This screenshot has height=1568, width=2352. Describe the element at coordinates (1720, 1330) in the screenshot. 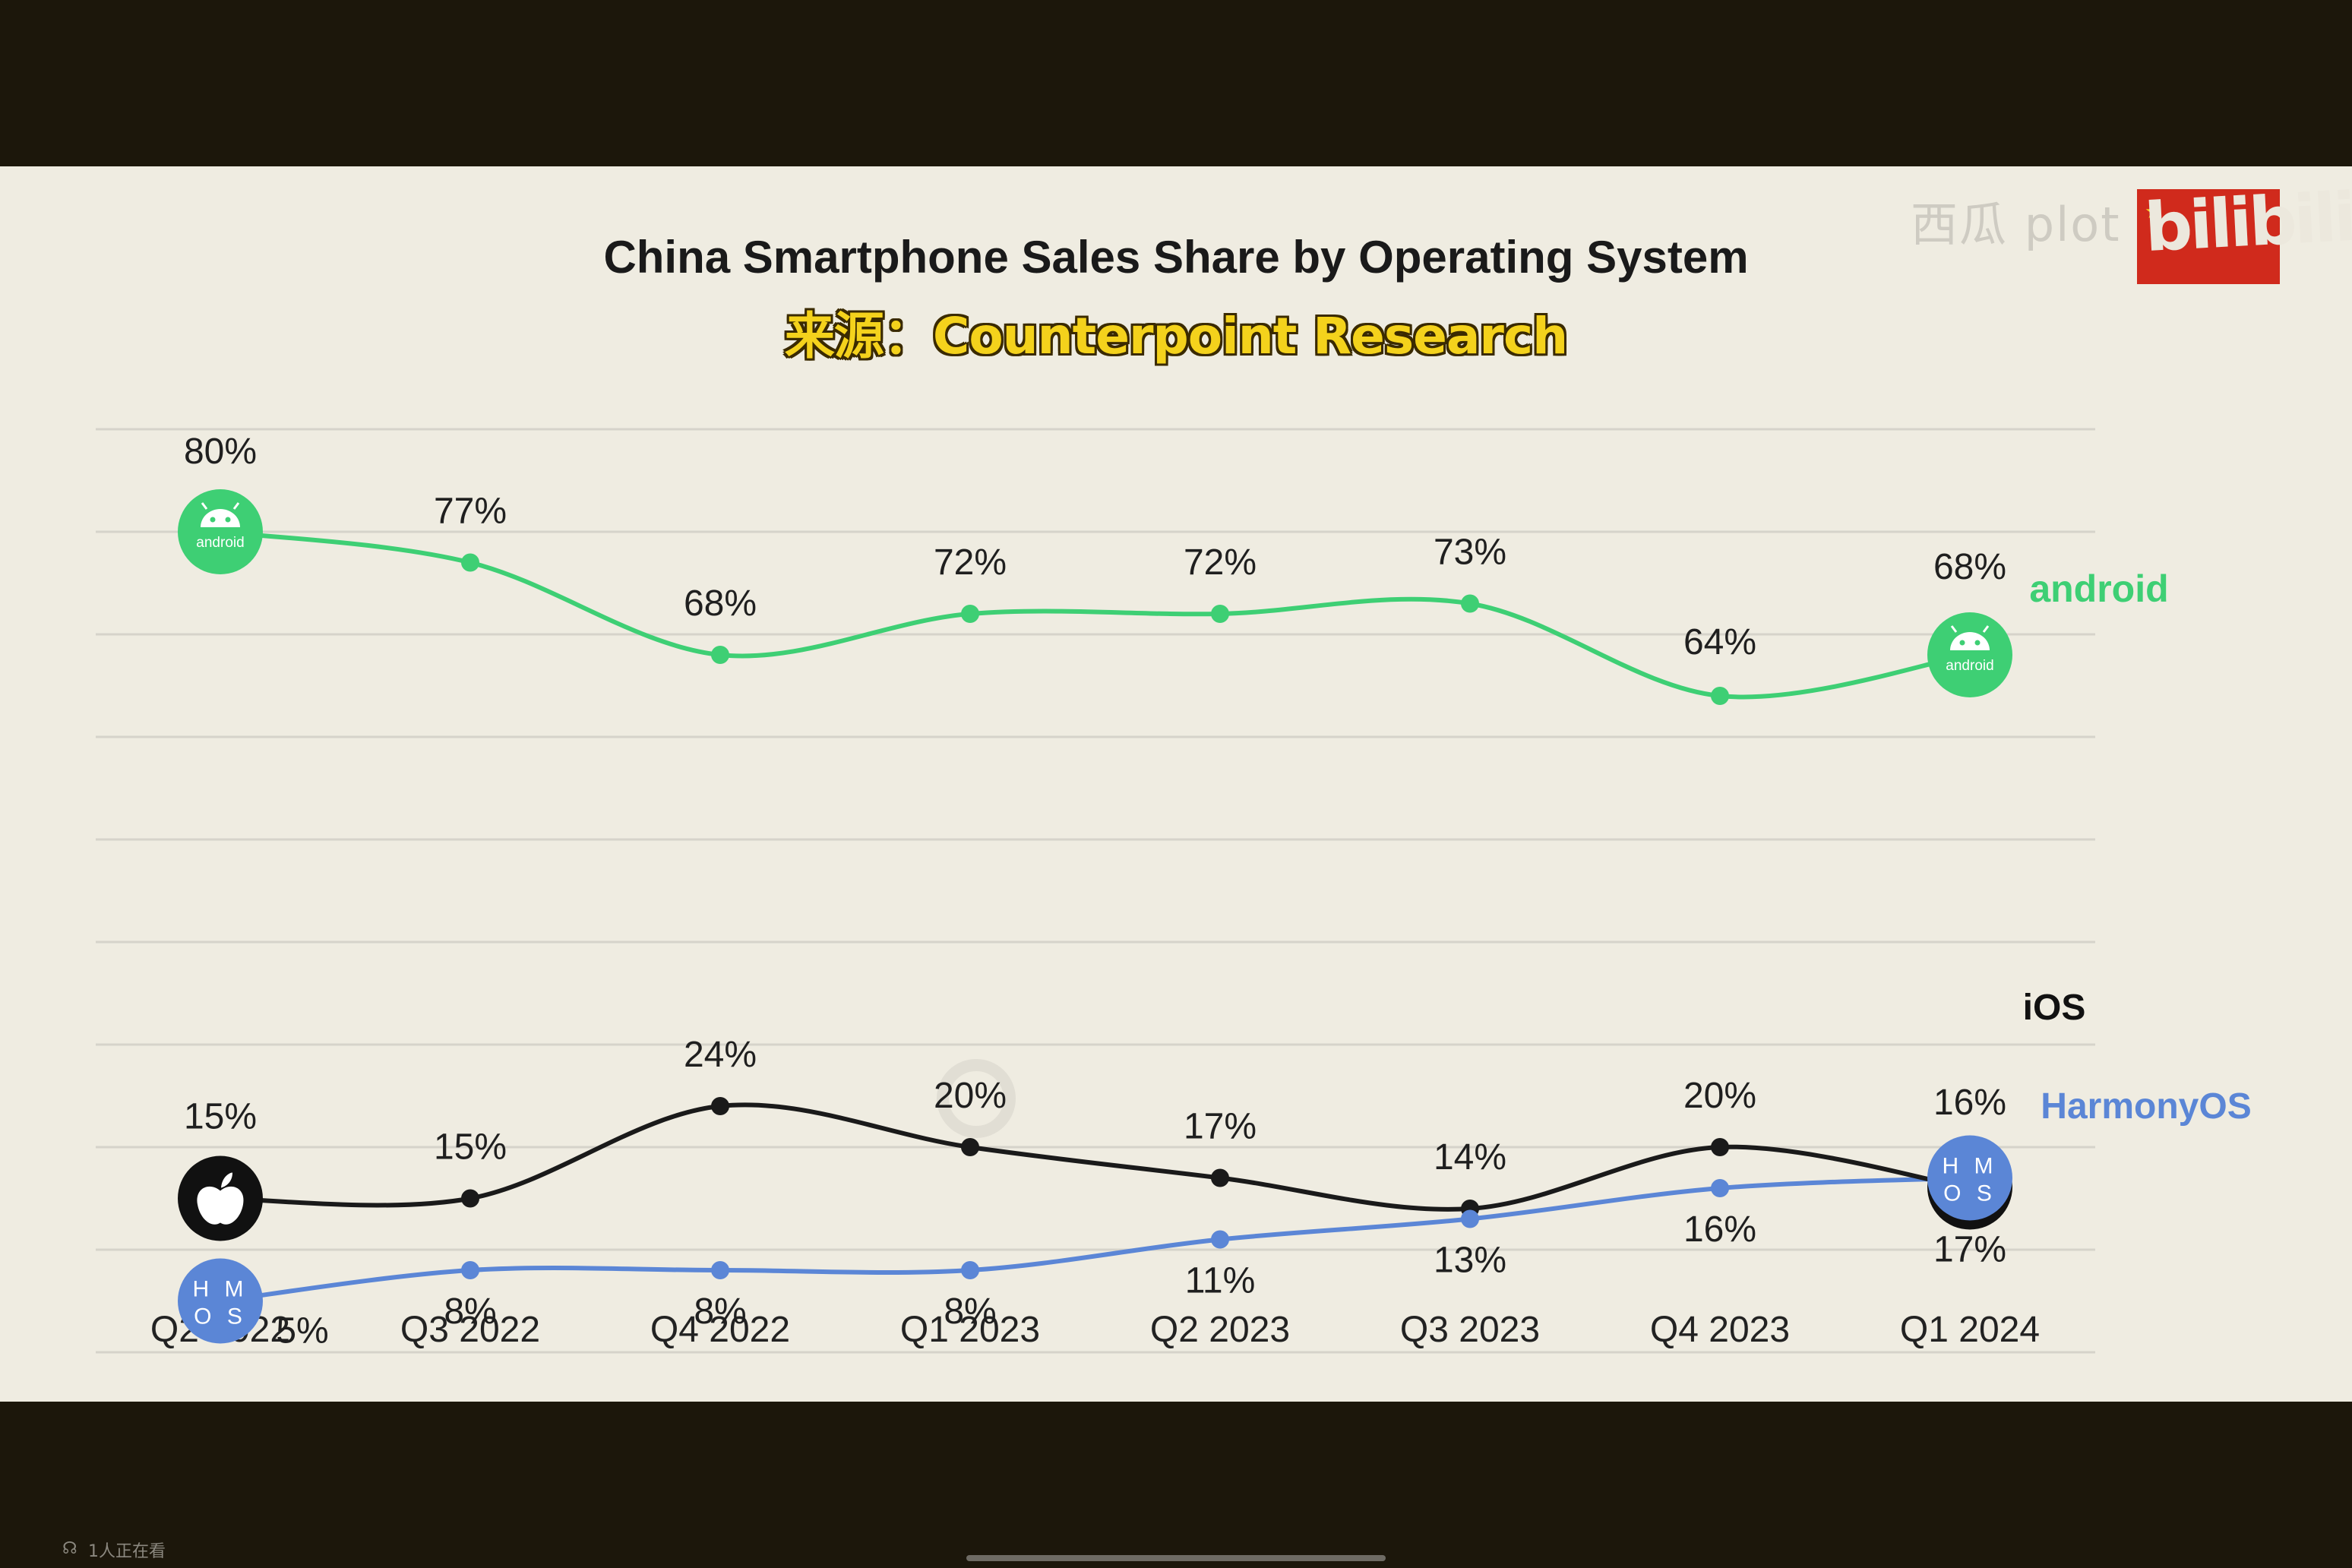

I see `x-tick-label: Q4 2023` at that location.